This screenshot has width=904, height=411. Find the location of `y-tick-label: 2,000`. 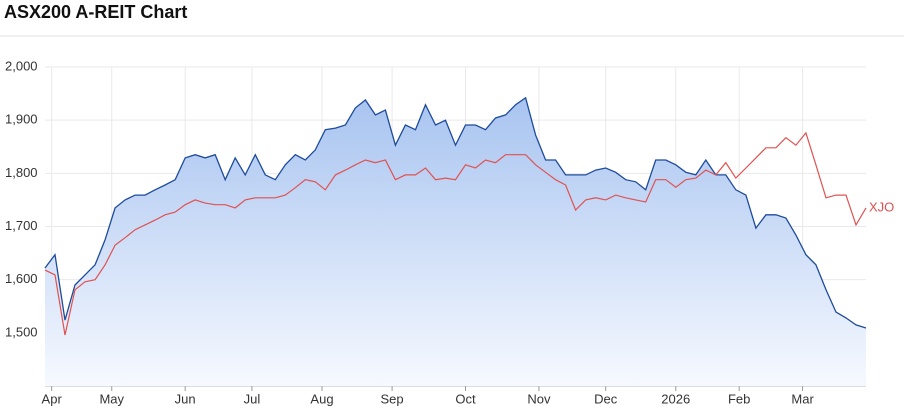

y-tick-label: 2,000 is located at coordinates (21, 65).